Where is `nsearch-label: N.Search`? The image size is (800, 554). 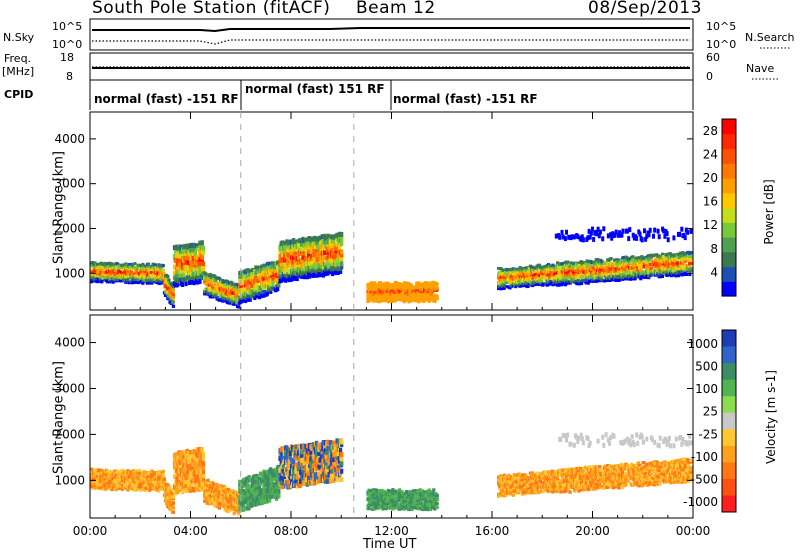
nsearch-label: N.Search is located at coordinates (770, 37).